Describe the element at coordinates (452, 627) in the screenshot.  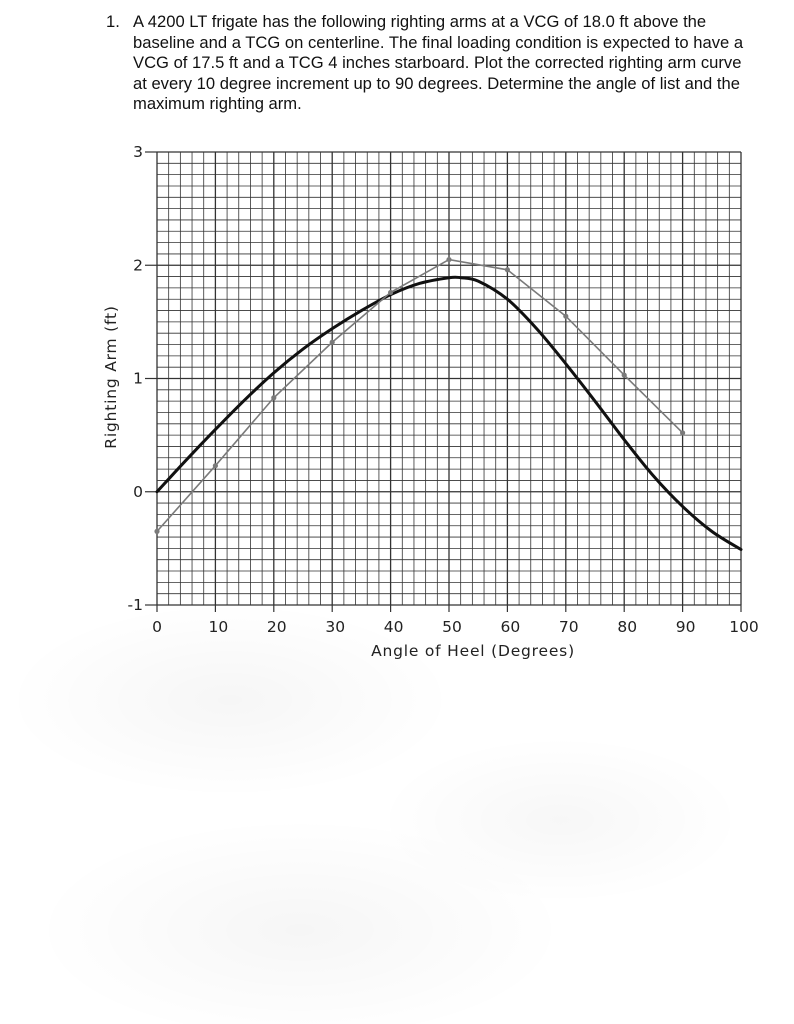
I see `x-tick-label: 50` at that location.